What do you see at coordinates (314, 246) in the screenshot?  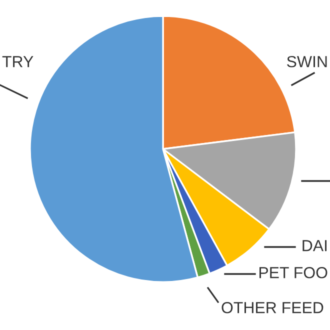 I see `slice-label: DAI` at bounding box center [314, 246].